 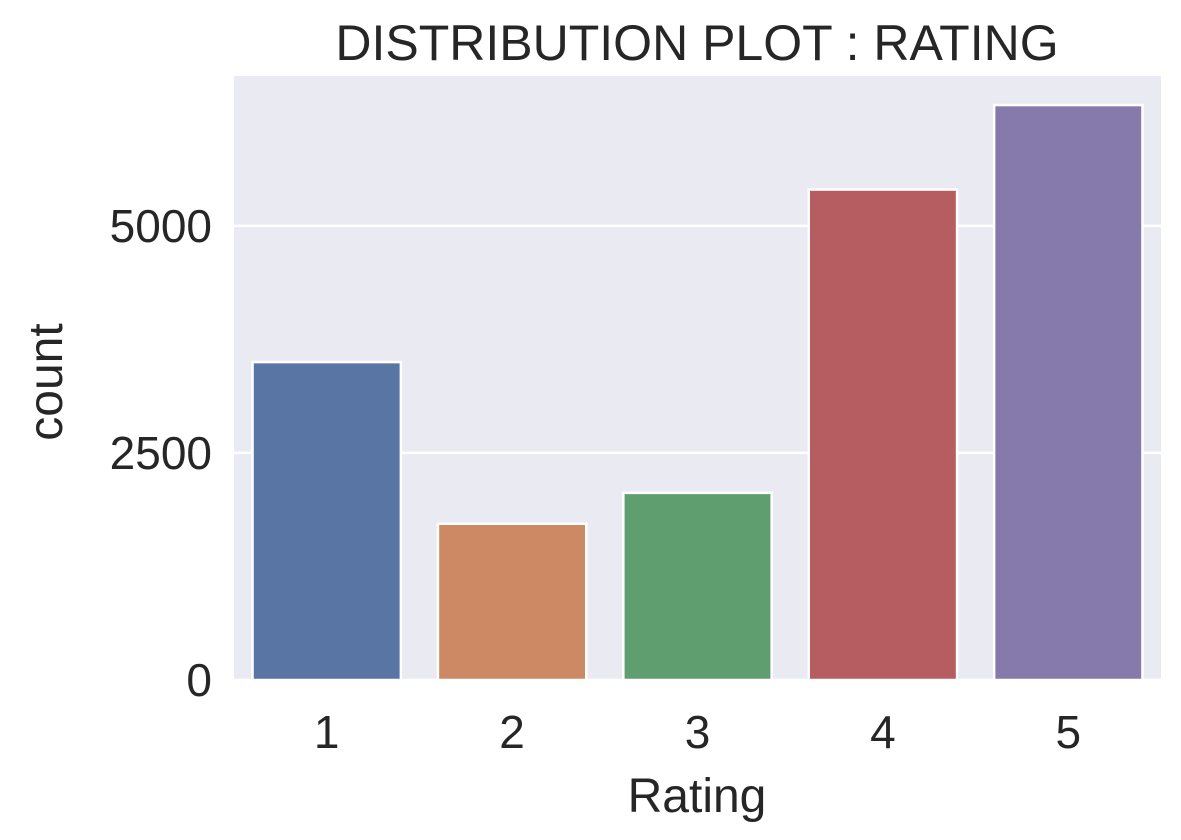 I want to click on chart-title: DISTRIBUTION PLOT : RATING, so click(x=696, y=43).